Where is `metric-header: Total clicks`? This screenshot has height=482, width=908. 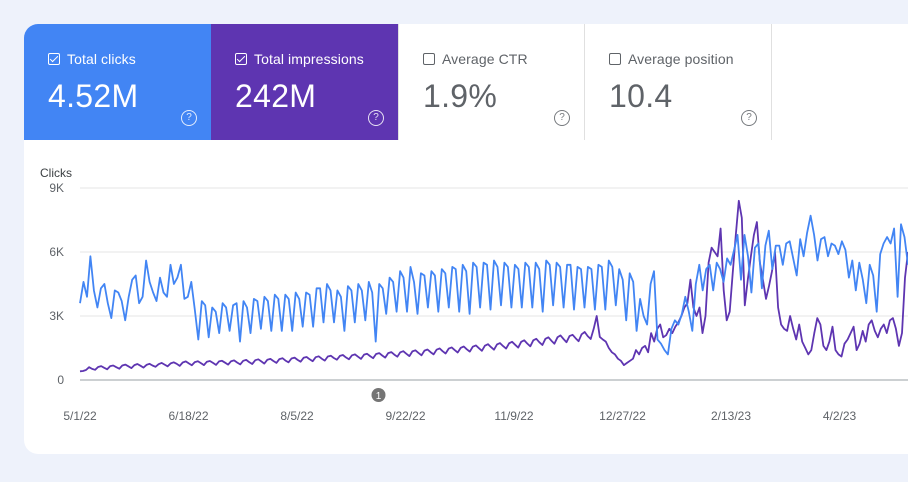 metric-header: Total clicks is located at coordinates (129, 59).